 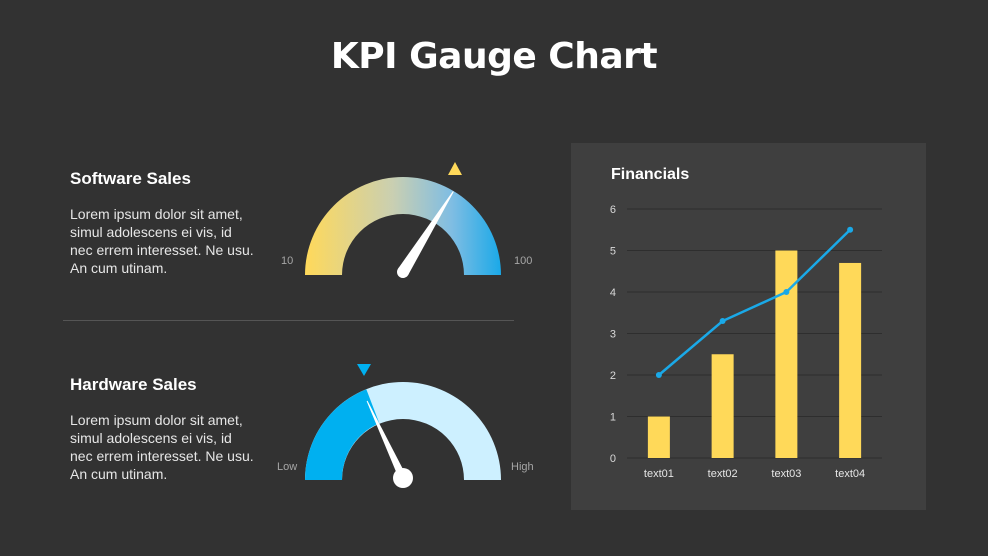 What do you see at coordinates (130, 178) in the screenshot?
I see `software-sales-title: Software Sales` at bounding box center [130, 178].